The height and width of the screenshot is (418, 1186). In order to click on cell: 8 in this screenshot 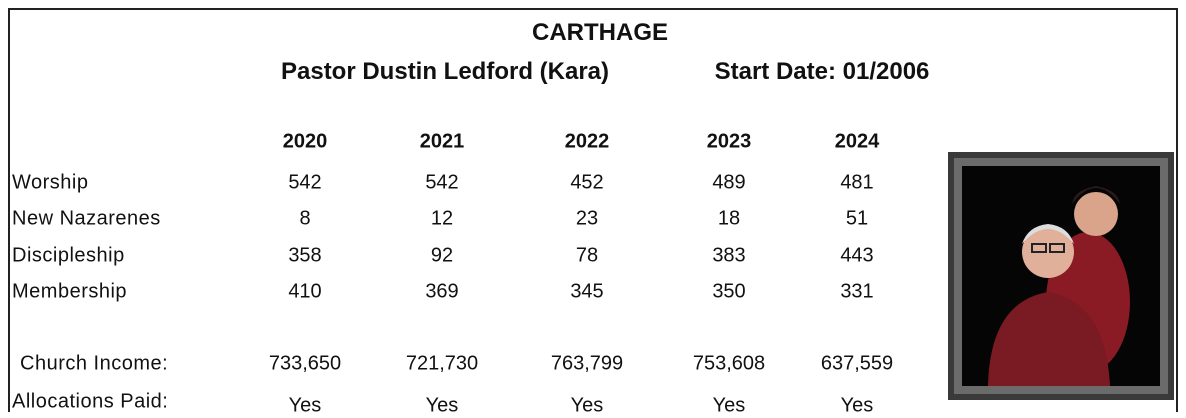, I will do `click(305, 218)`.